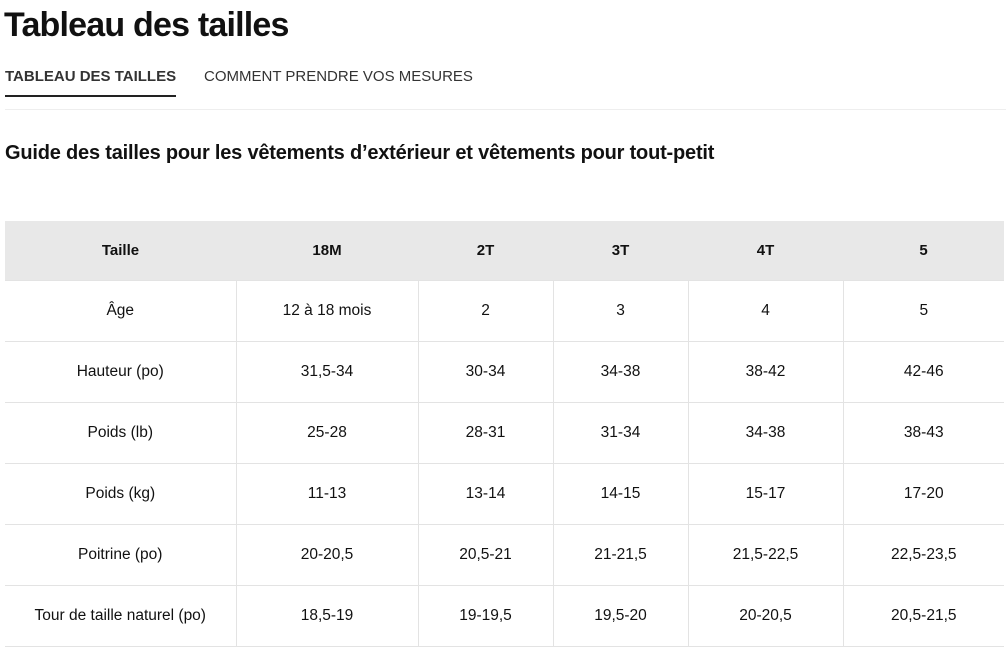 This screenshot has width=1006, height=647. Describe the element at coordinates (91, 82) in the screenshot. I see `tab: TABLEAU DES TAILLES` at that location.